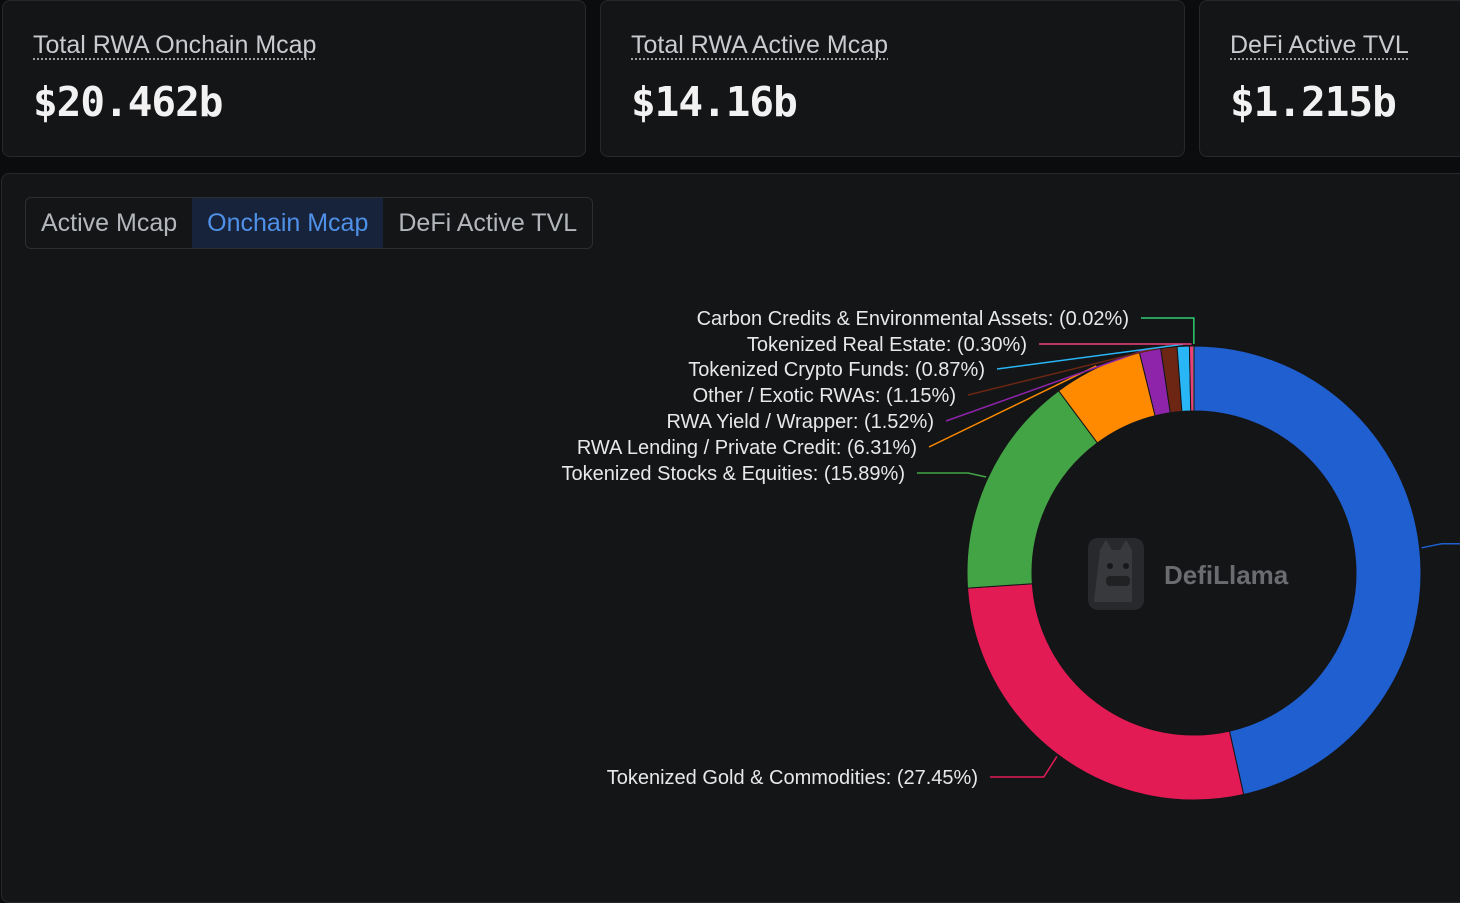  I want to click on metric-tabs: Active Mcap Onchain Mcap DeFi Active TVL, so click(309, 223).